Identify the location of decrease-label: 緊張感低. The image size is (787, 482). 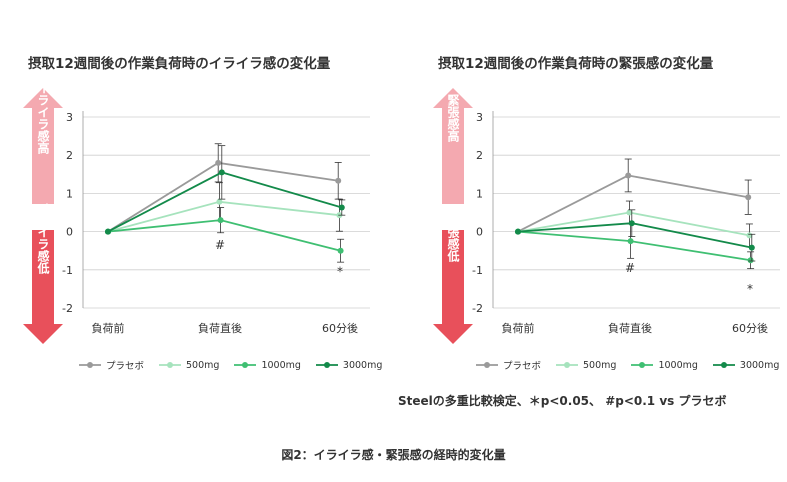
(453, 238).